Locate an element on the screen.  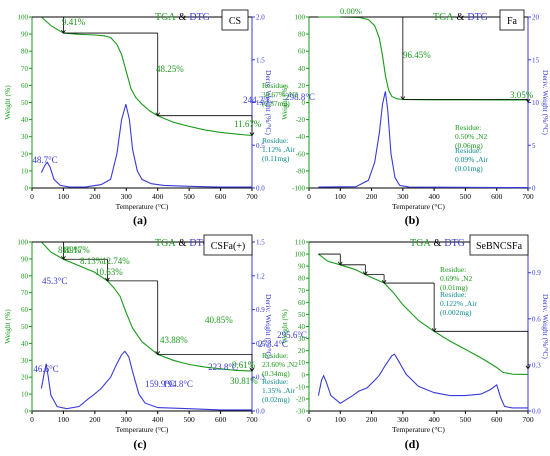
sample-name: SeBNCSFa is located at coordinates (499, 246).